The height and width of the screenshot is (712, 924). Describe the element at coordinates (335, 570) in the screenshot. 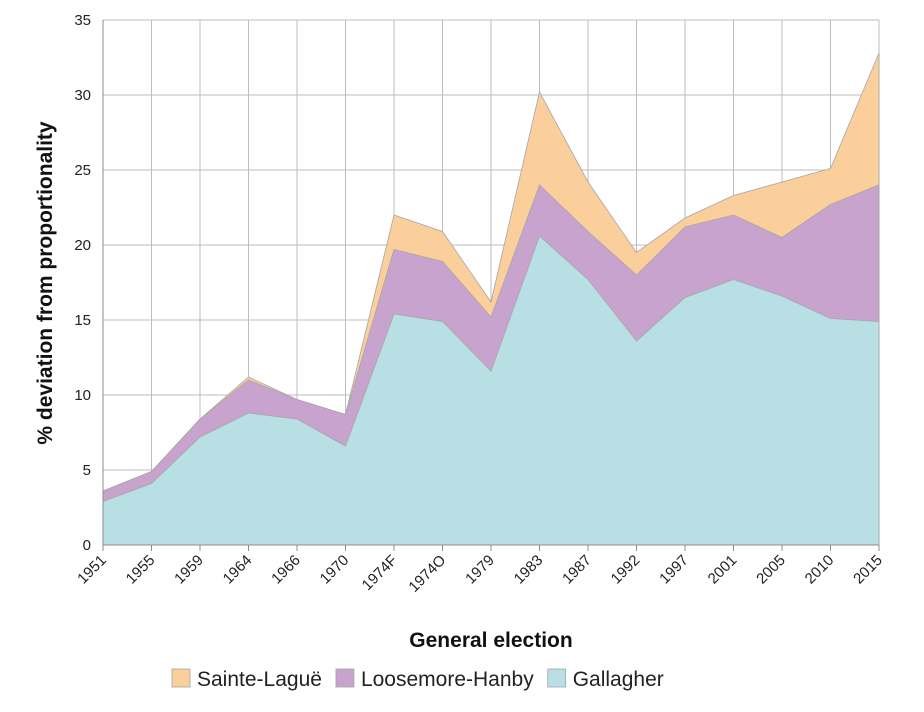

I see `x-tick-label: 1970` at that location.